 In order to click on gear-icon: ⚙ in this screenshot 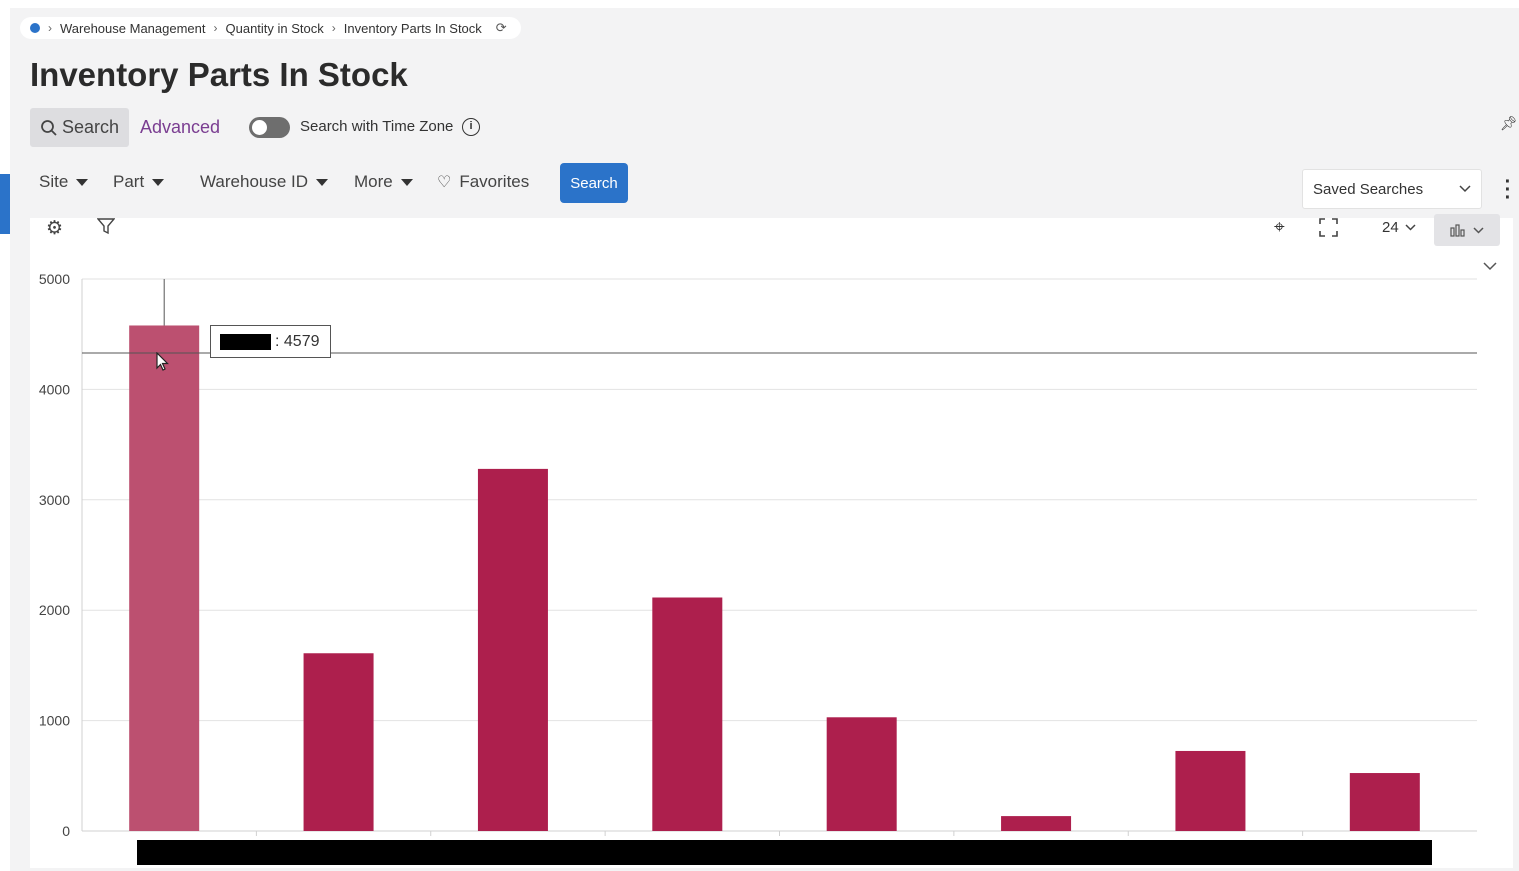, I will do `click(55, 228)`.